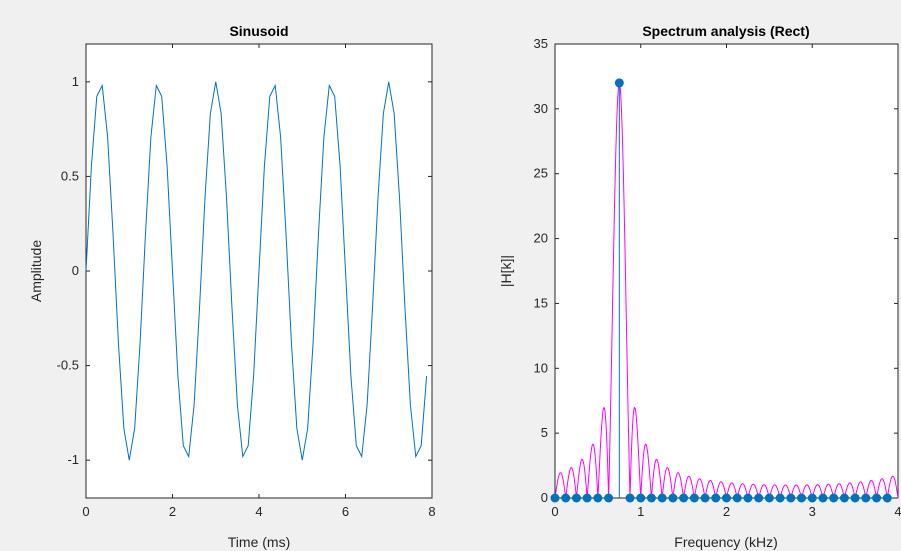 The width and height of the screenshot is (901, 551). What do you see at coordinates (541, 238) in the screenshot?
I see `y-tick-label: 20` at bounding box center [541, 238].